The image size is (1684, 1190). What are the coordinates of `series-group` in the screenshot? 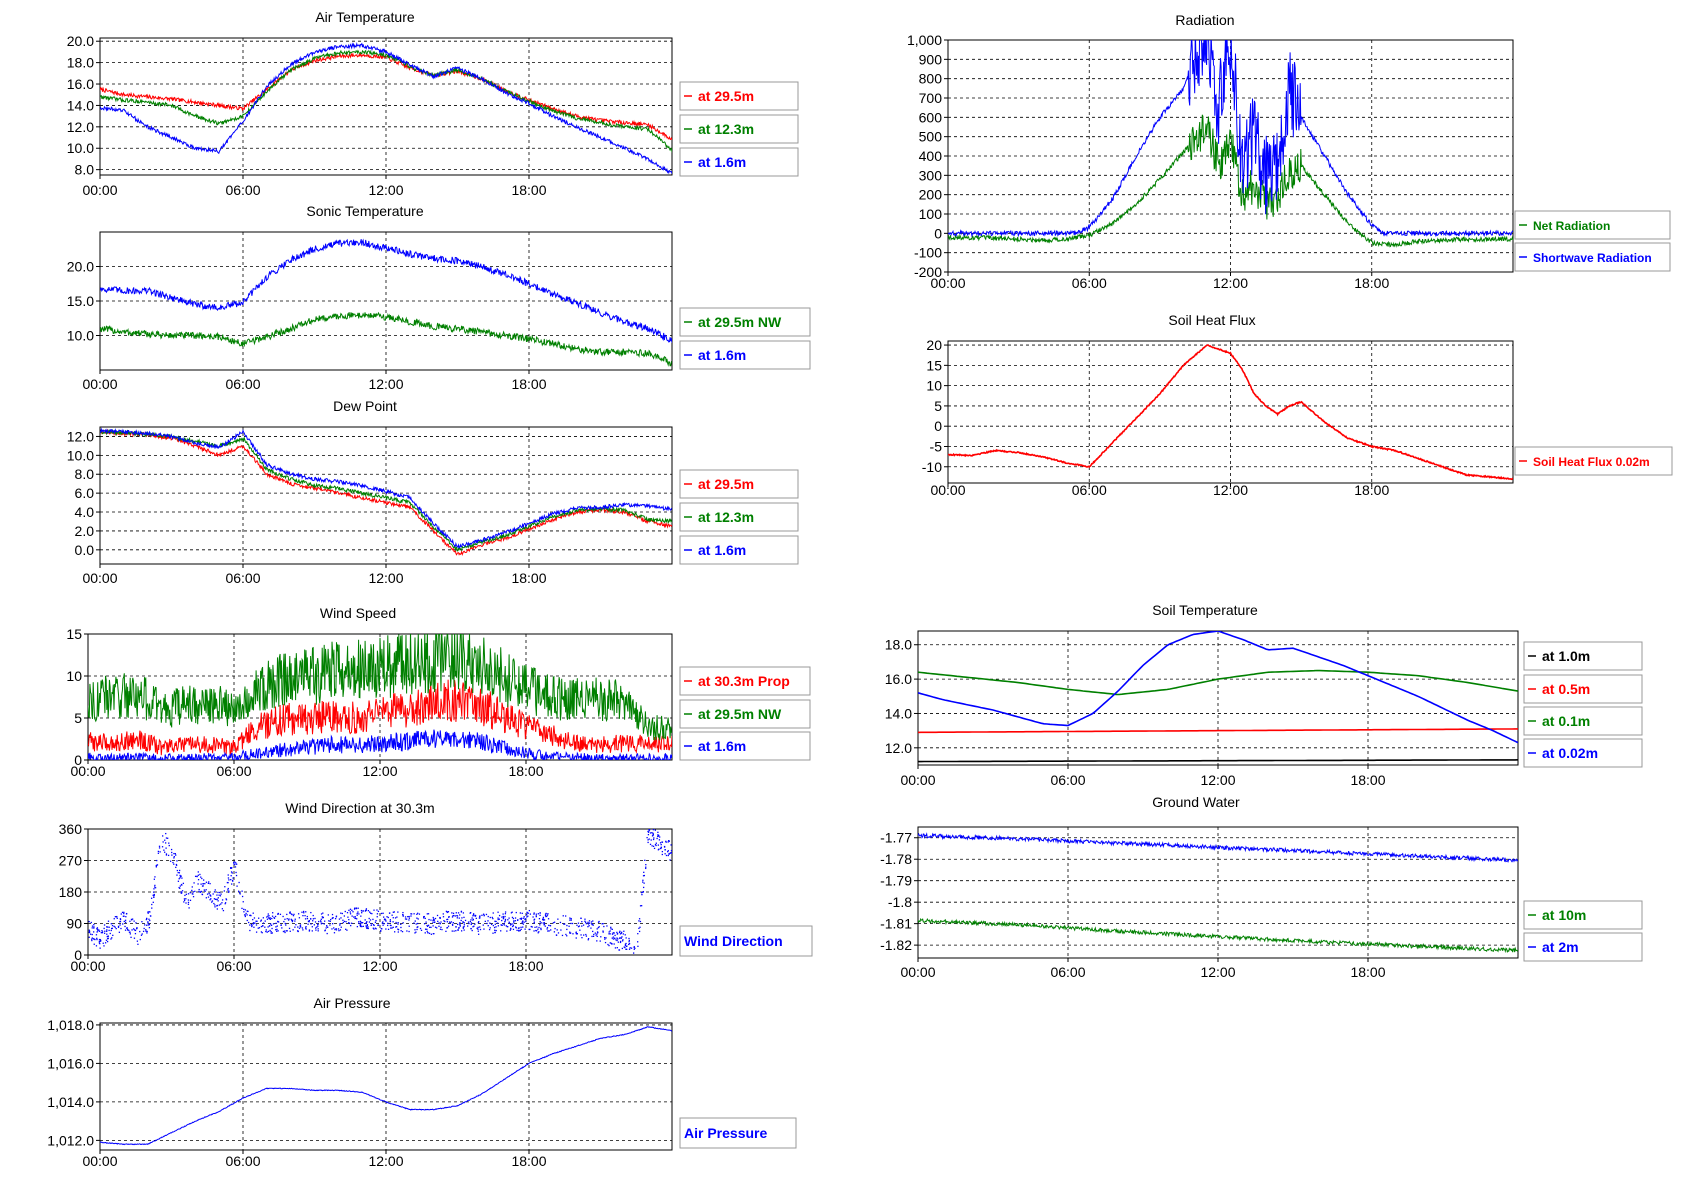 It's located at (1218, 893).